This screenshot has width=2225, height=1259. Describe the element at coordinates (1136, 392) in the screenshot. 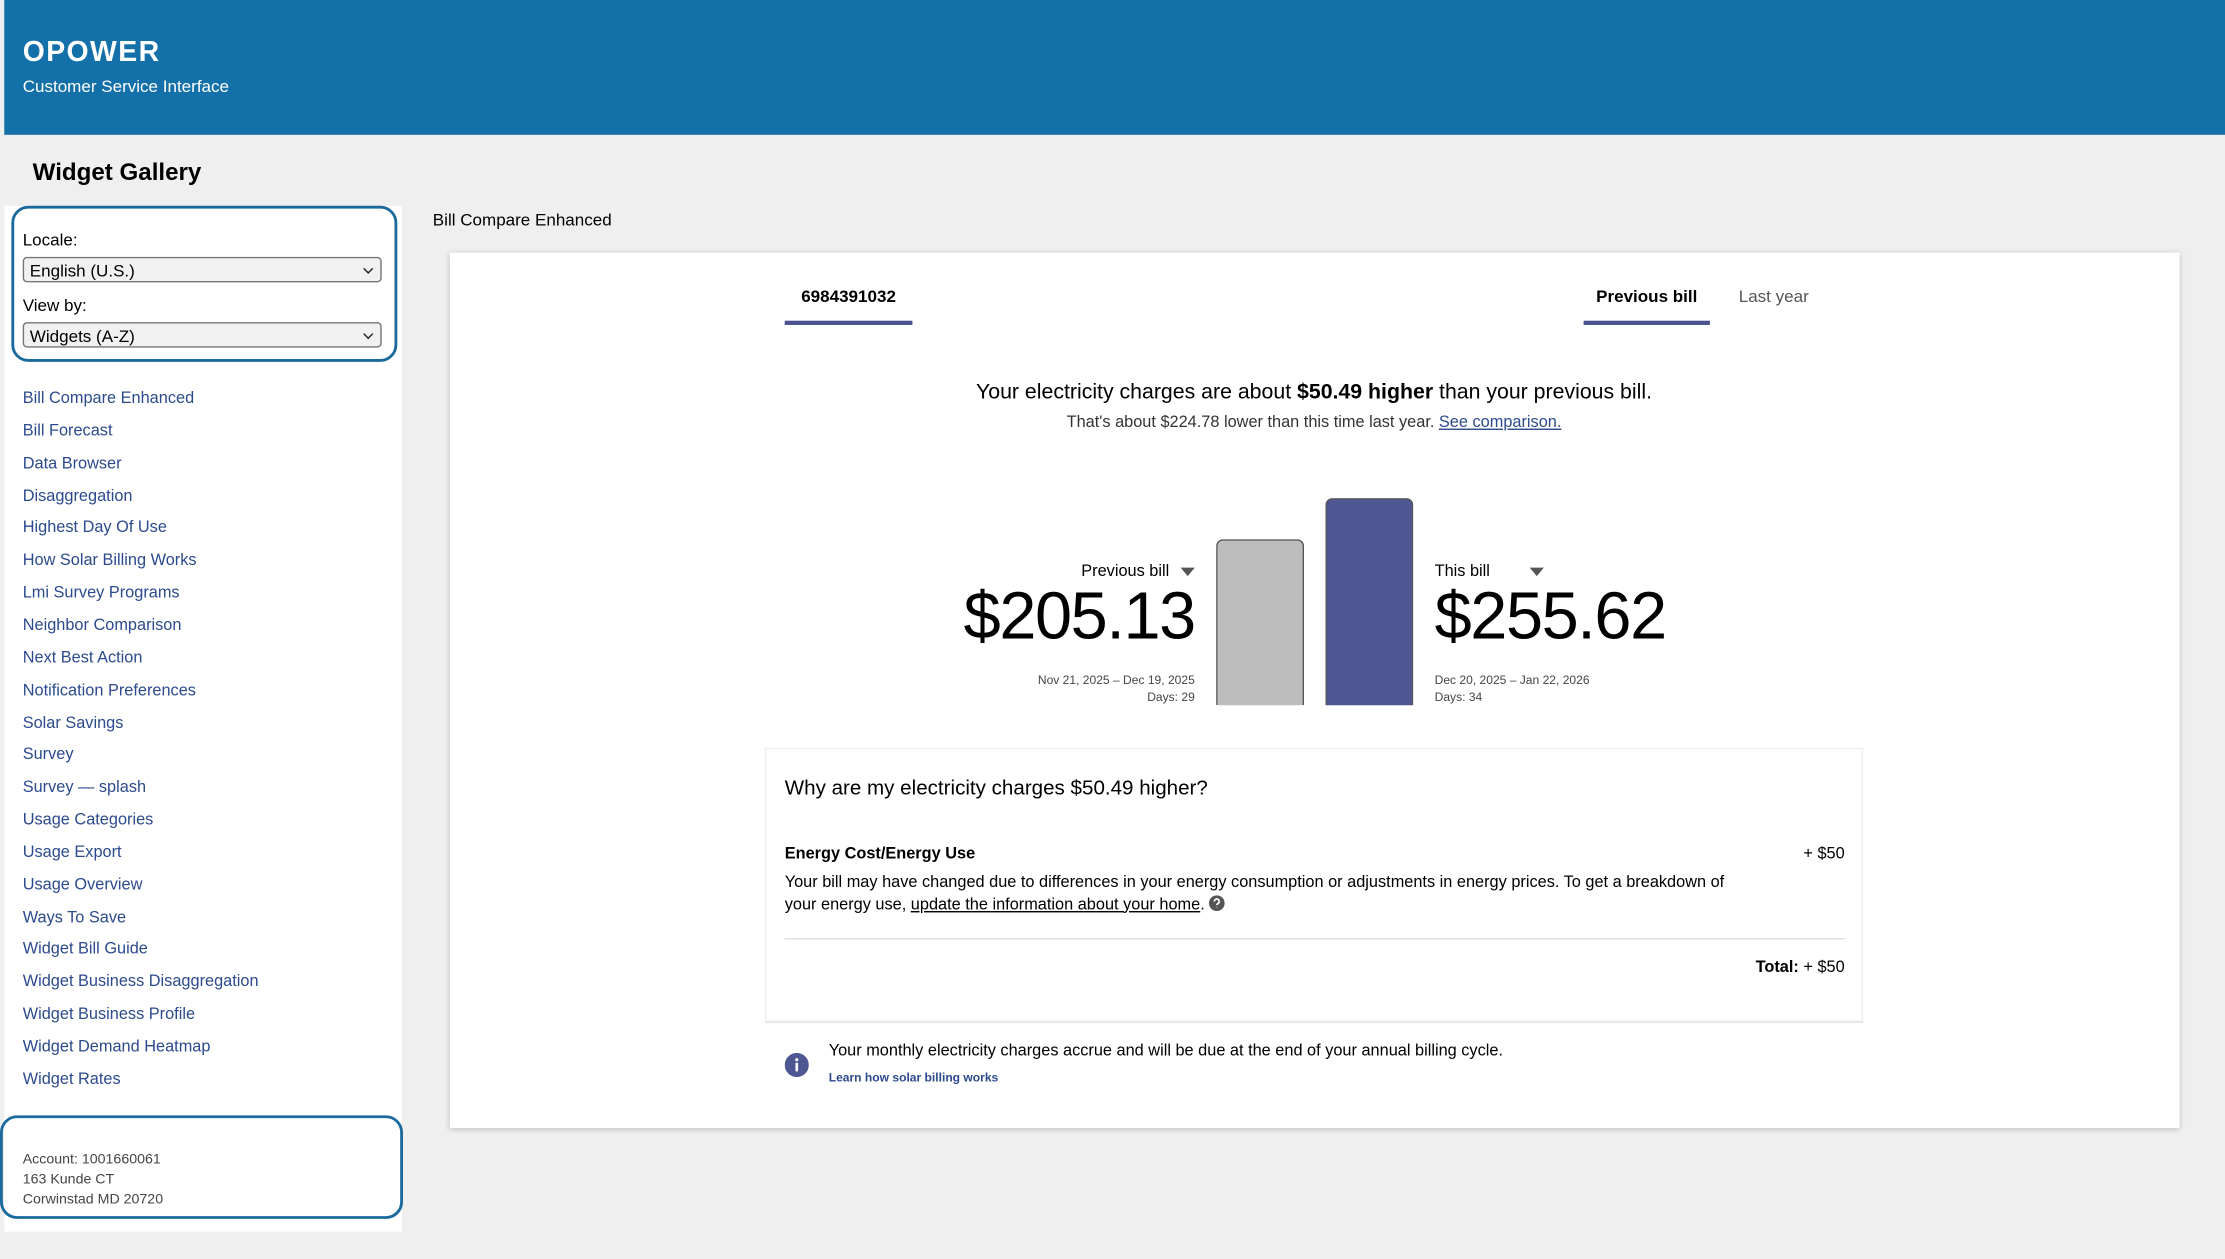

I see `text: Your electricity charges are about` at that location.